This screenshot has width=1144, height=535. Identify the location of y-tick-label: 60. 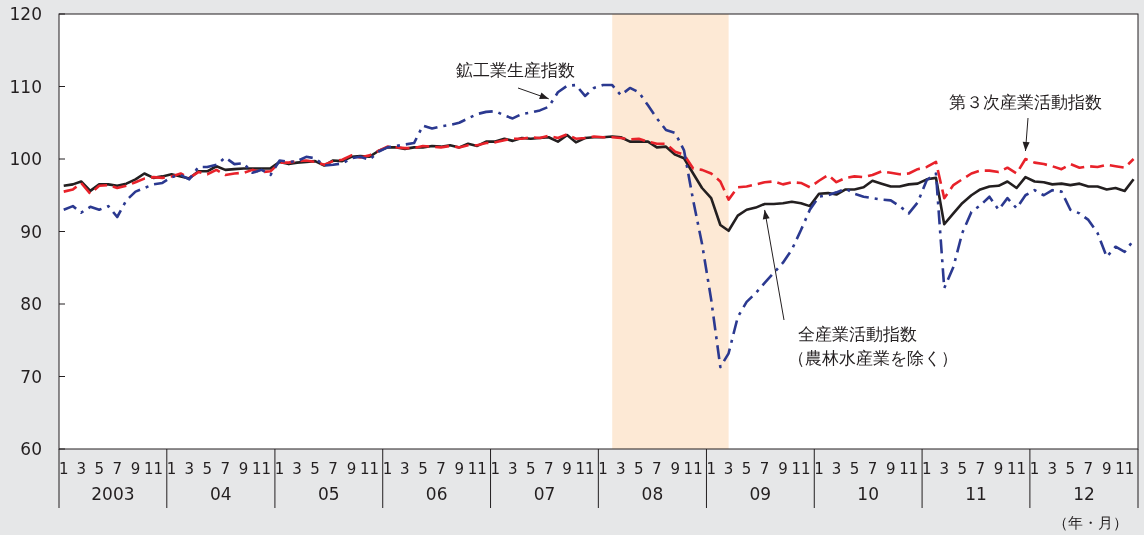
(31, 449).